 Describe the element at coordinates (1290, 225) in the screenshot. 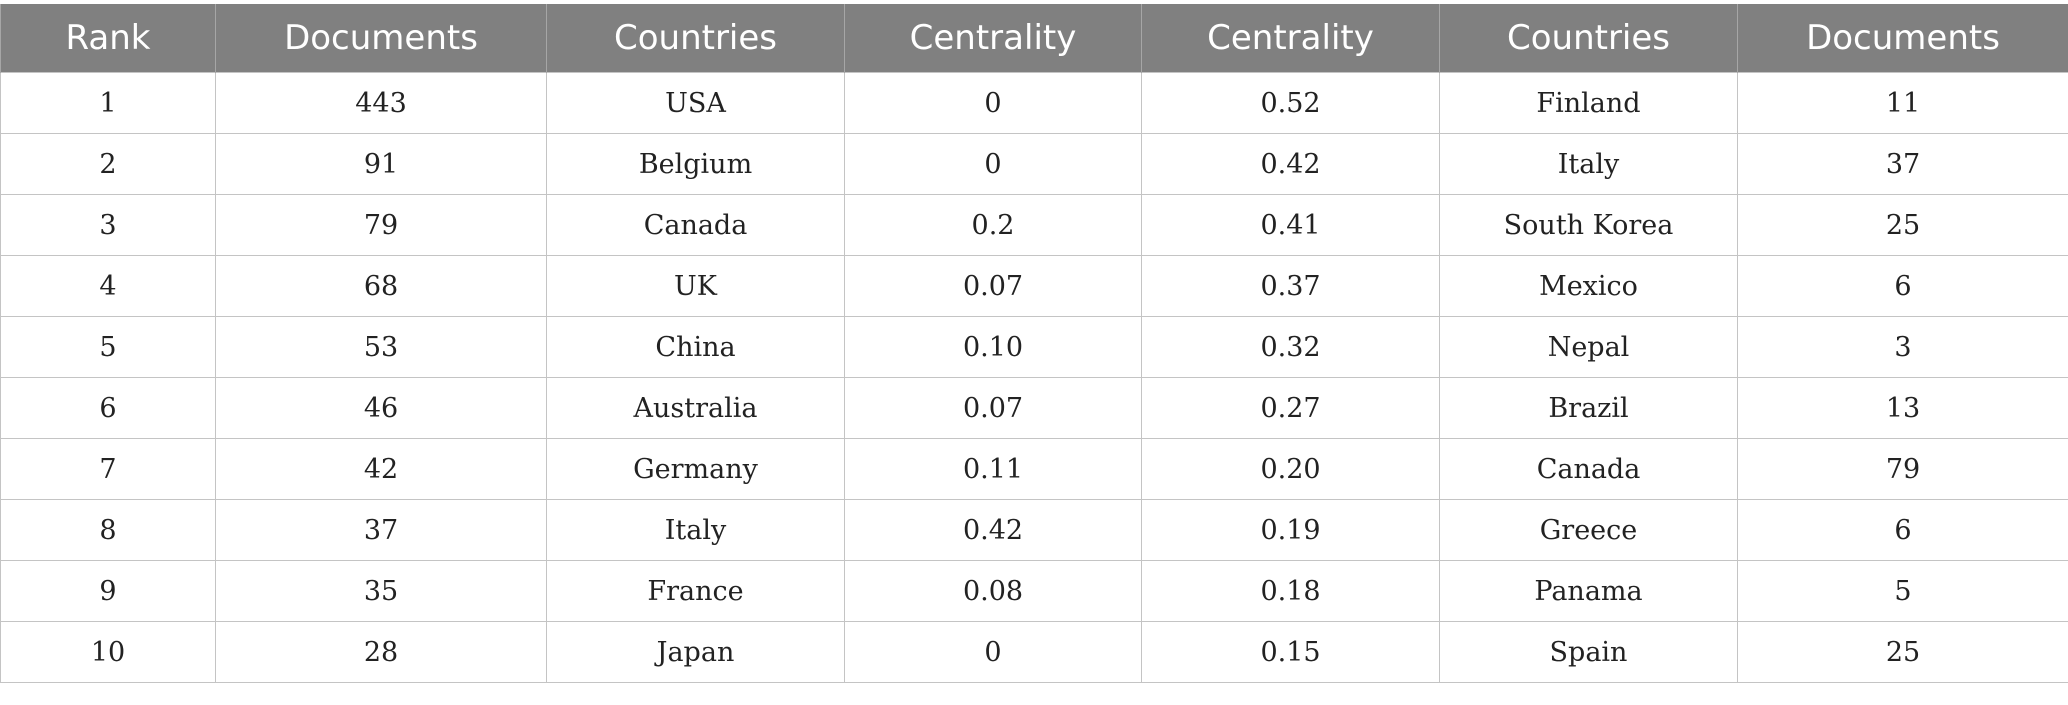

I see `cell-centrality: 0.41` at that location.